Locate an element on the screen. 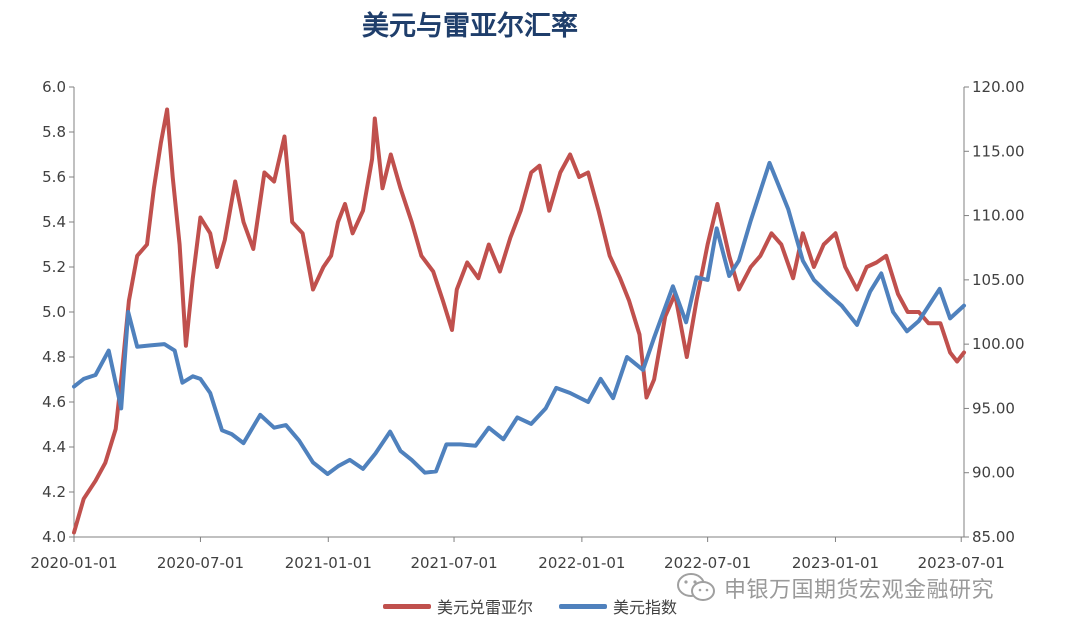 Image resolution: width=1080 pixels, height=634 pixels. y-left-tick-label: 5.2 is located at coordinates (54, 267).